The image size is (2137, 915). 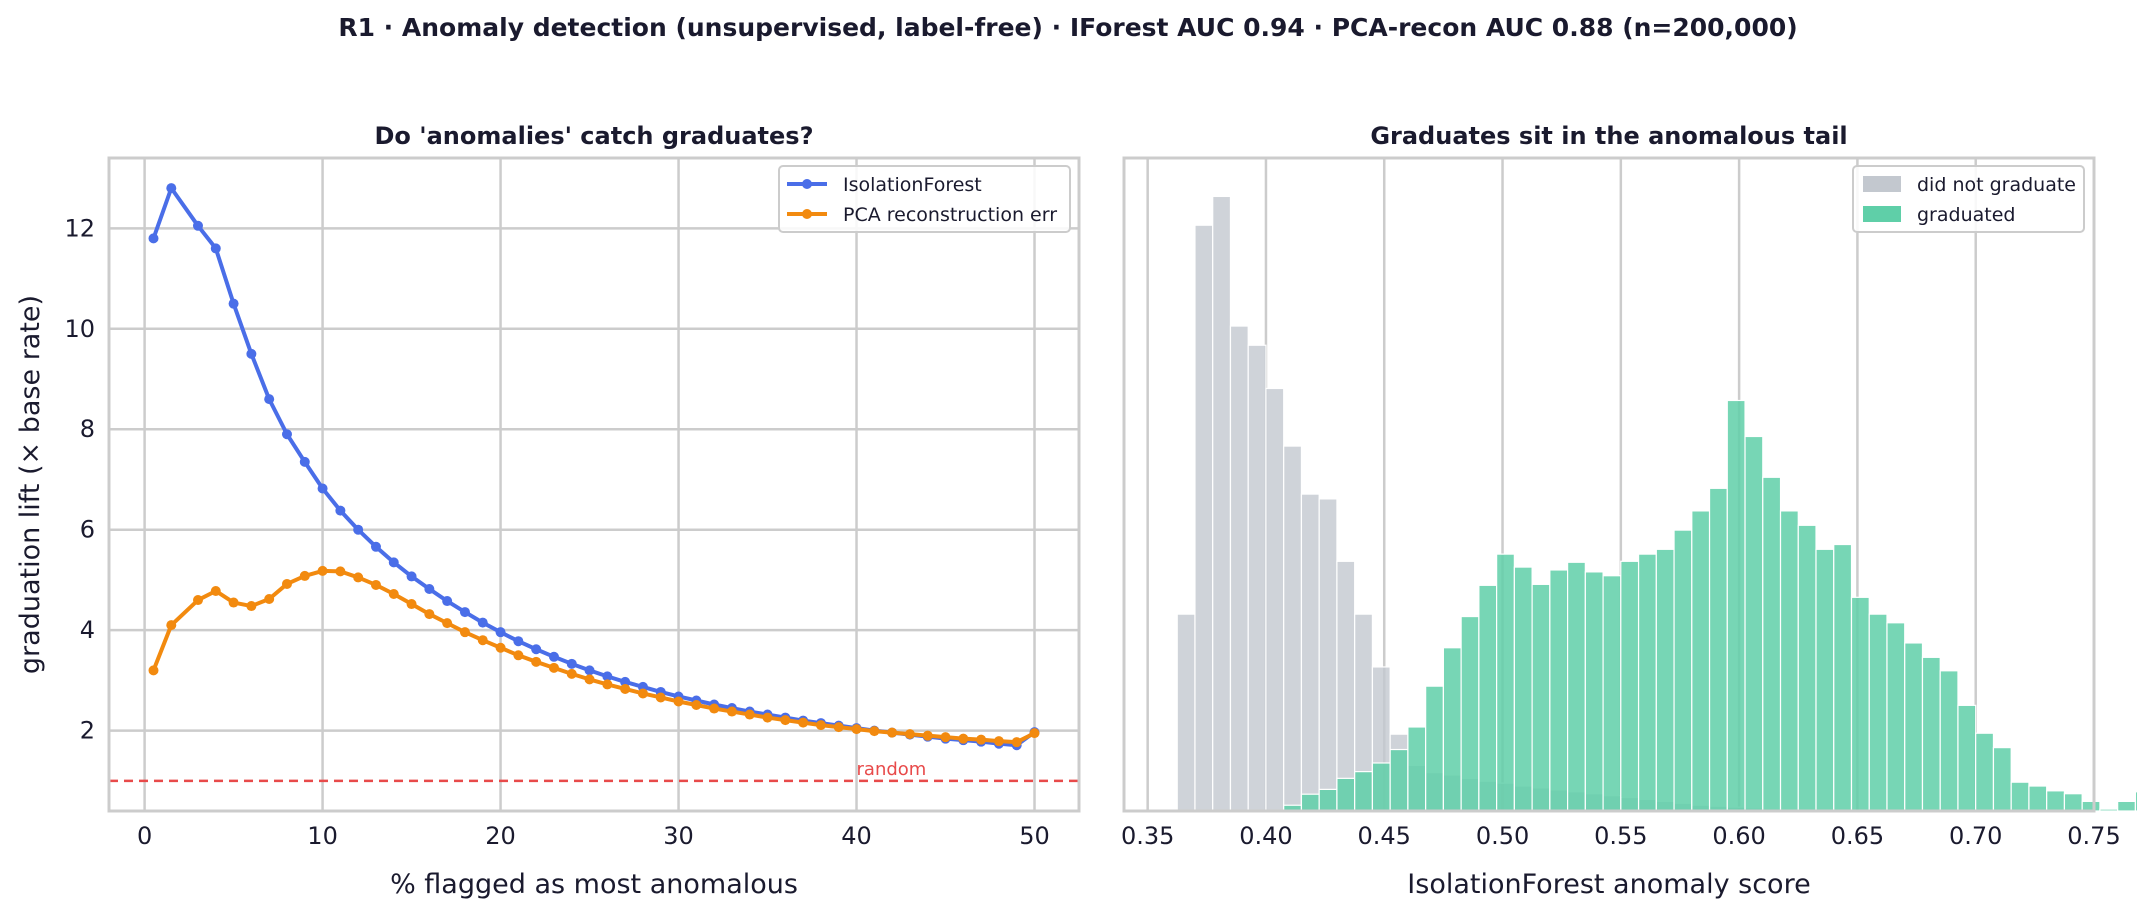 What do you see at coordinates (1034, 836) in the screenshot?
I see `left-x-tick-label: 50` at bounding box center [1034, 836].